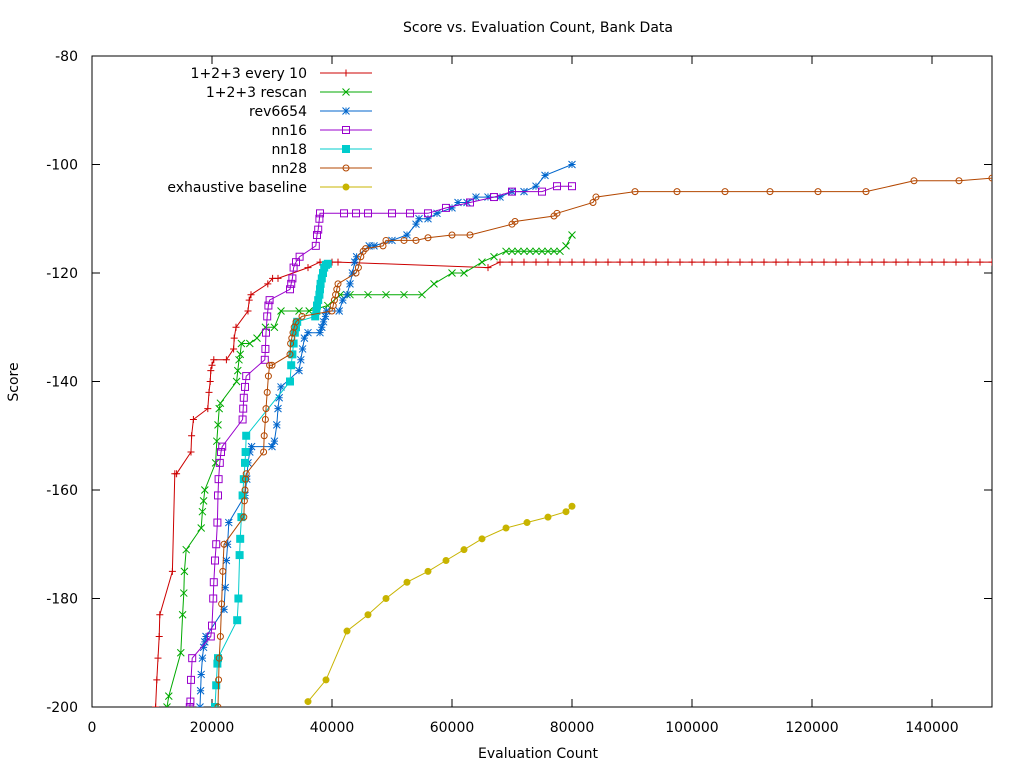 The width and height of the screenshot is (1024, 768). What do you see at coordinates (452, 728) in the screenshot?
I see `x-tick-label: 60000` at bounding box center [452, 728].